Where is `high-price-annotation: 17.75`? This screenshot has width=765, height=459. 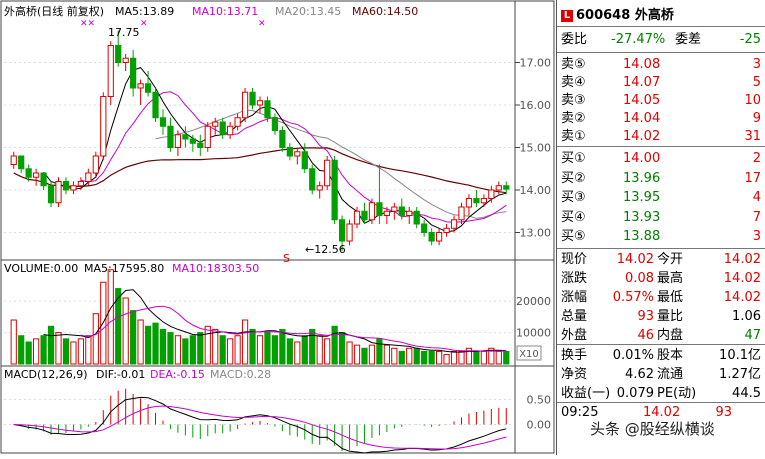
high-price-annotation: 17.75 is located at coordinates (124, 32).